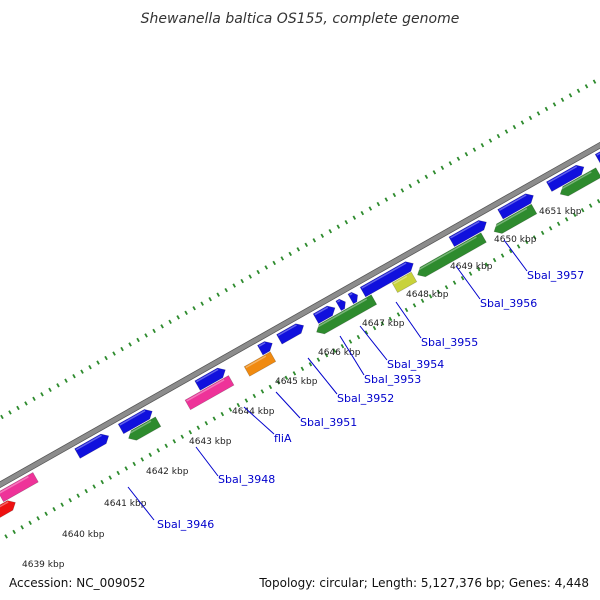 The image size is (600, 600). I want to click on kbp-tick-label: 4641 kbp, so click(125, 504).